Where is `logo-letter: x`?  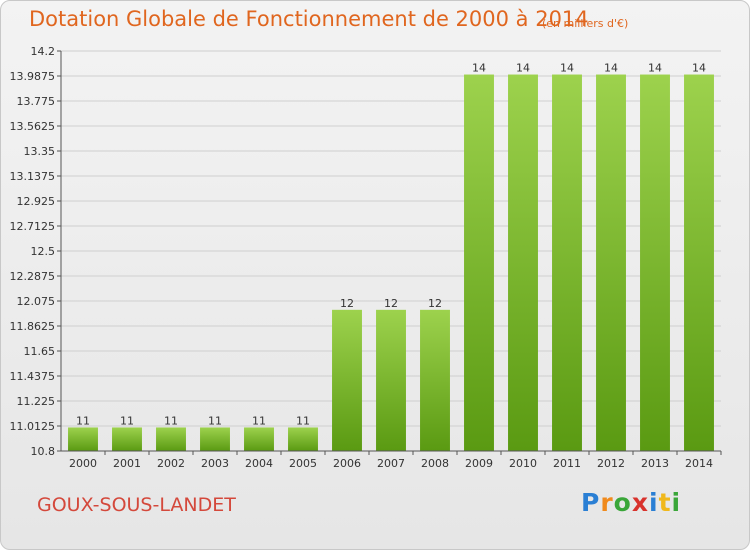 logo-letter: x is located at coordinates (640, 502).